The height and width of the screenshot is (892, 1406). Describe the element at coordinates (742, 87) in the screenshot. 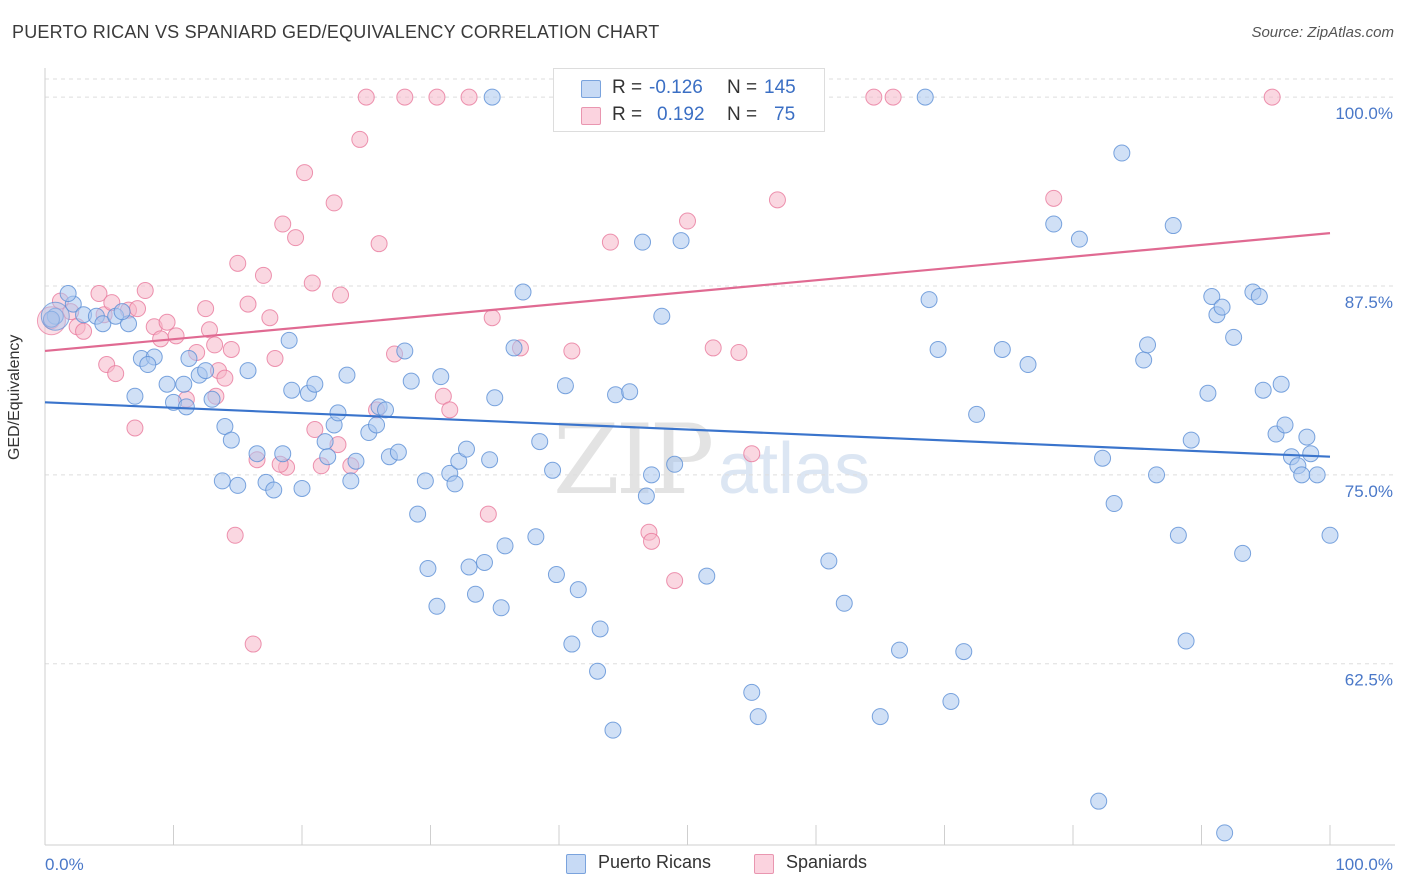

I see `legend-n-label: N =` at that location.